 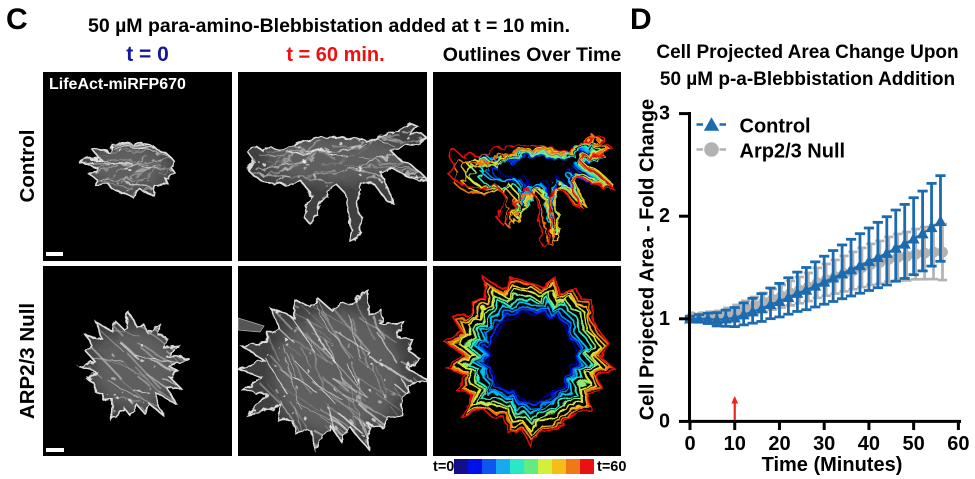 What do you see at coordinates (914, 444) in the screenshot?
I see `svg-text: 50` at bounding box center [914, 444].